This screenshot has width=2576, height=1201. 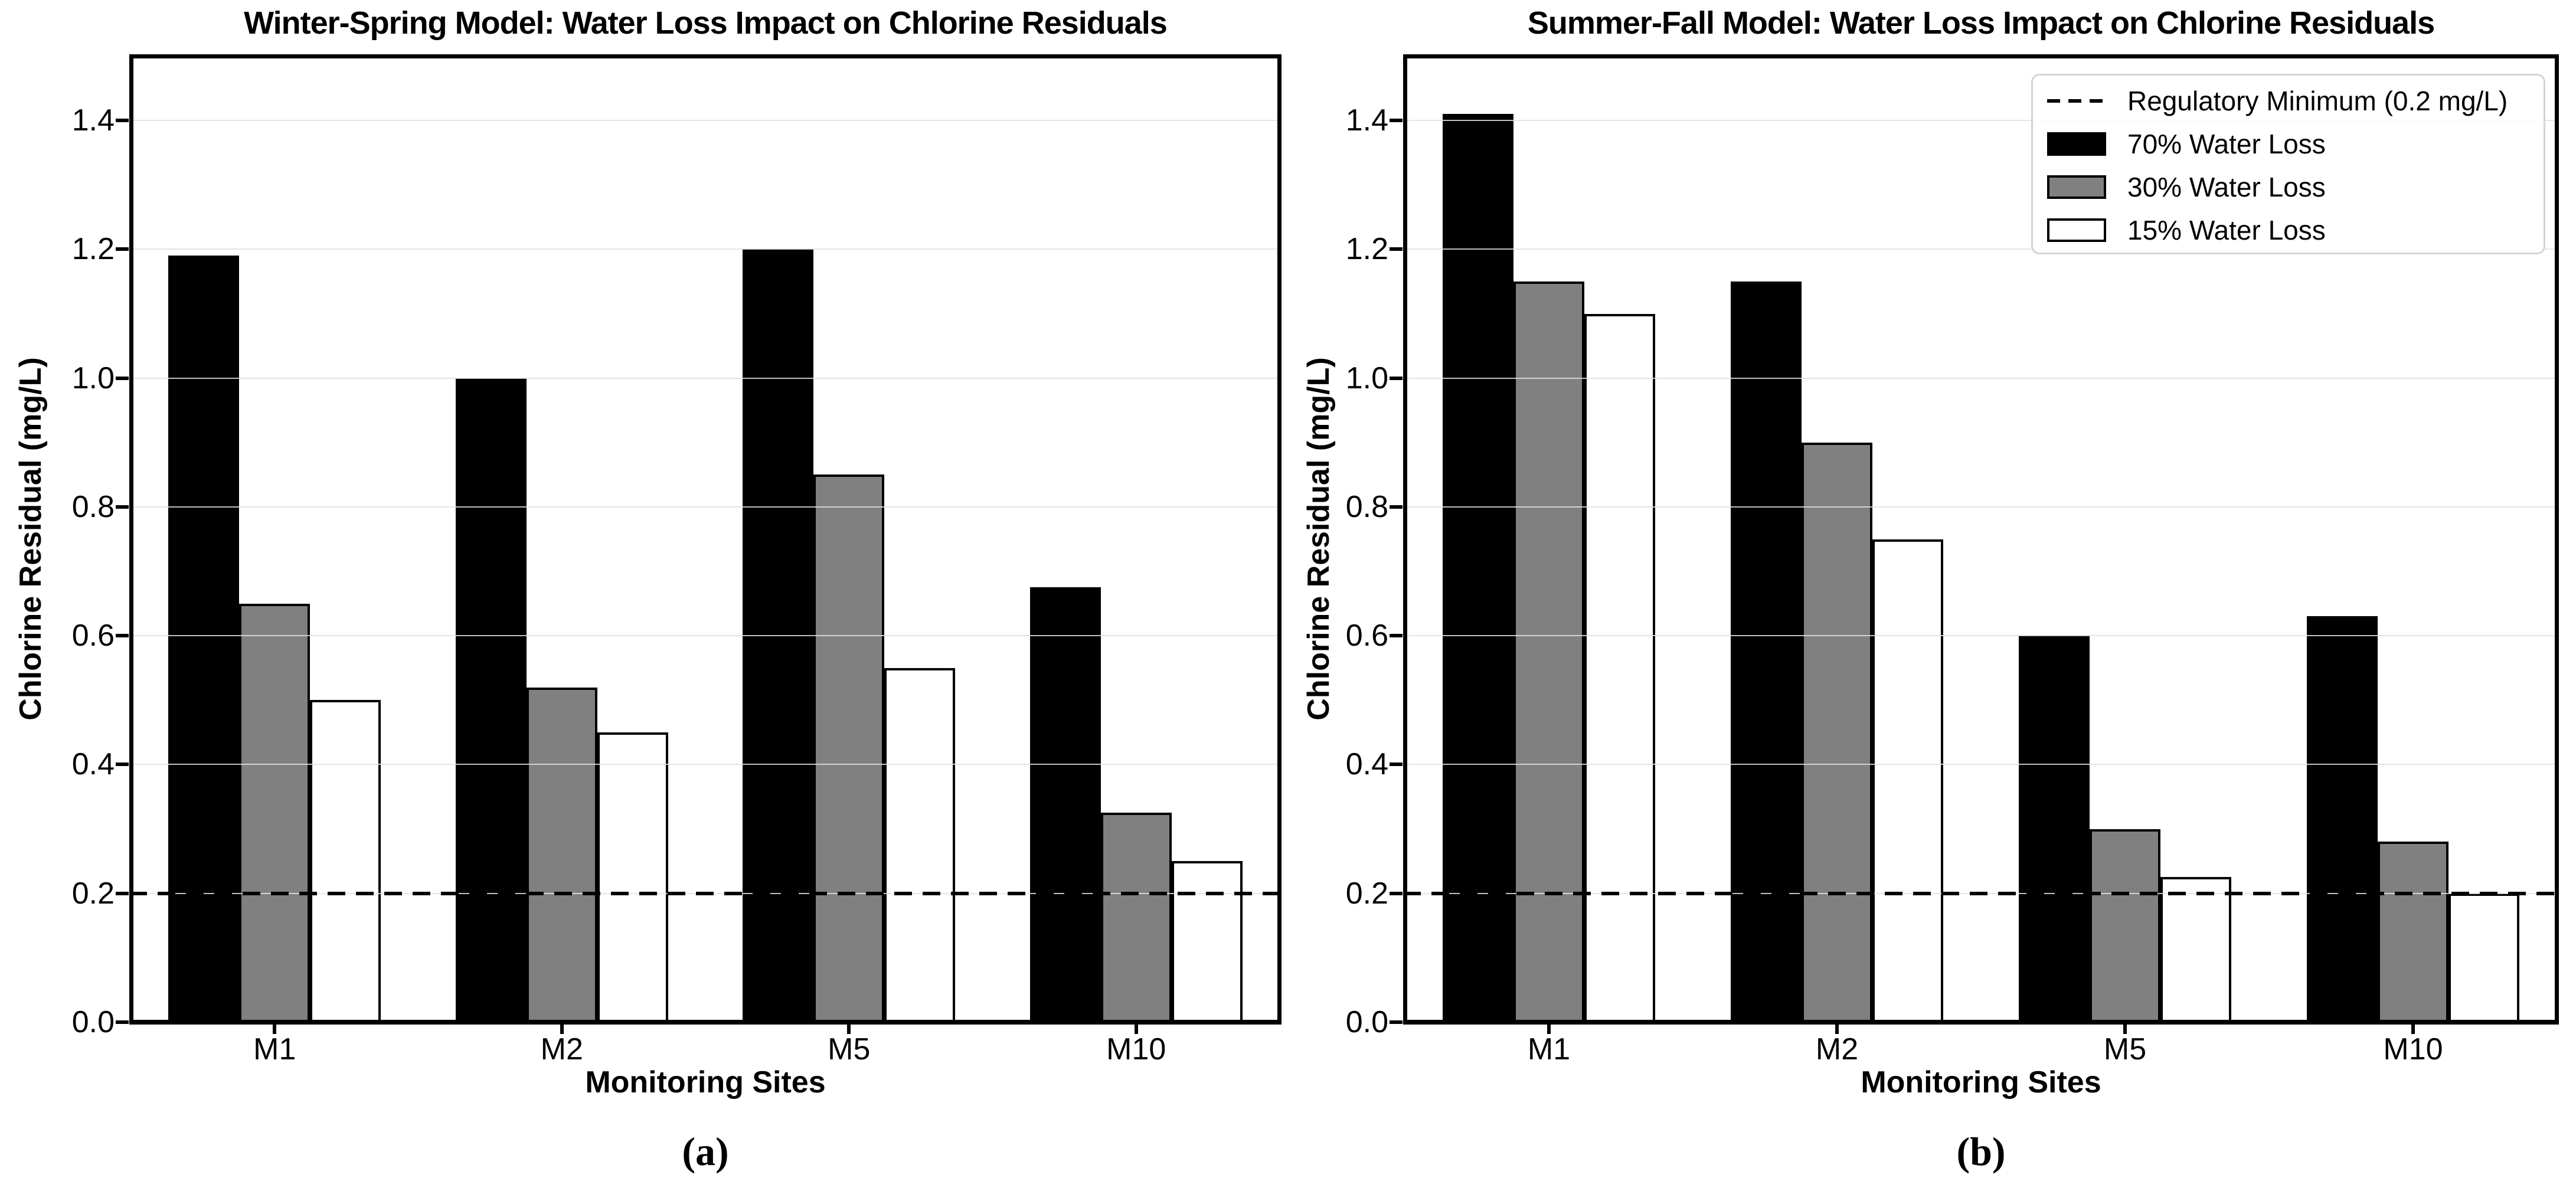 What do you see at coordinates (561, 855) in the screenshot?
I see `bar-30-water-lossm2` at bounding box center [561, 855].